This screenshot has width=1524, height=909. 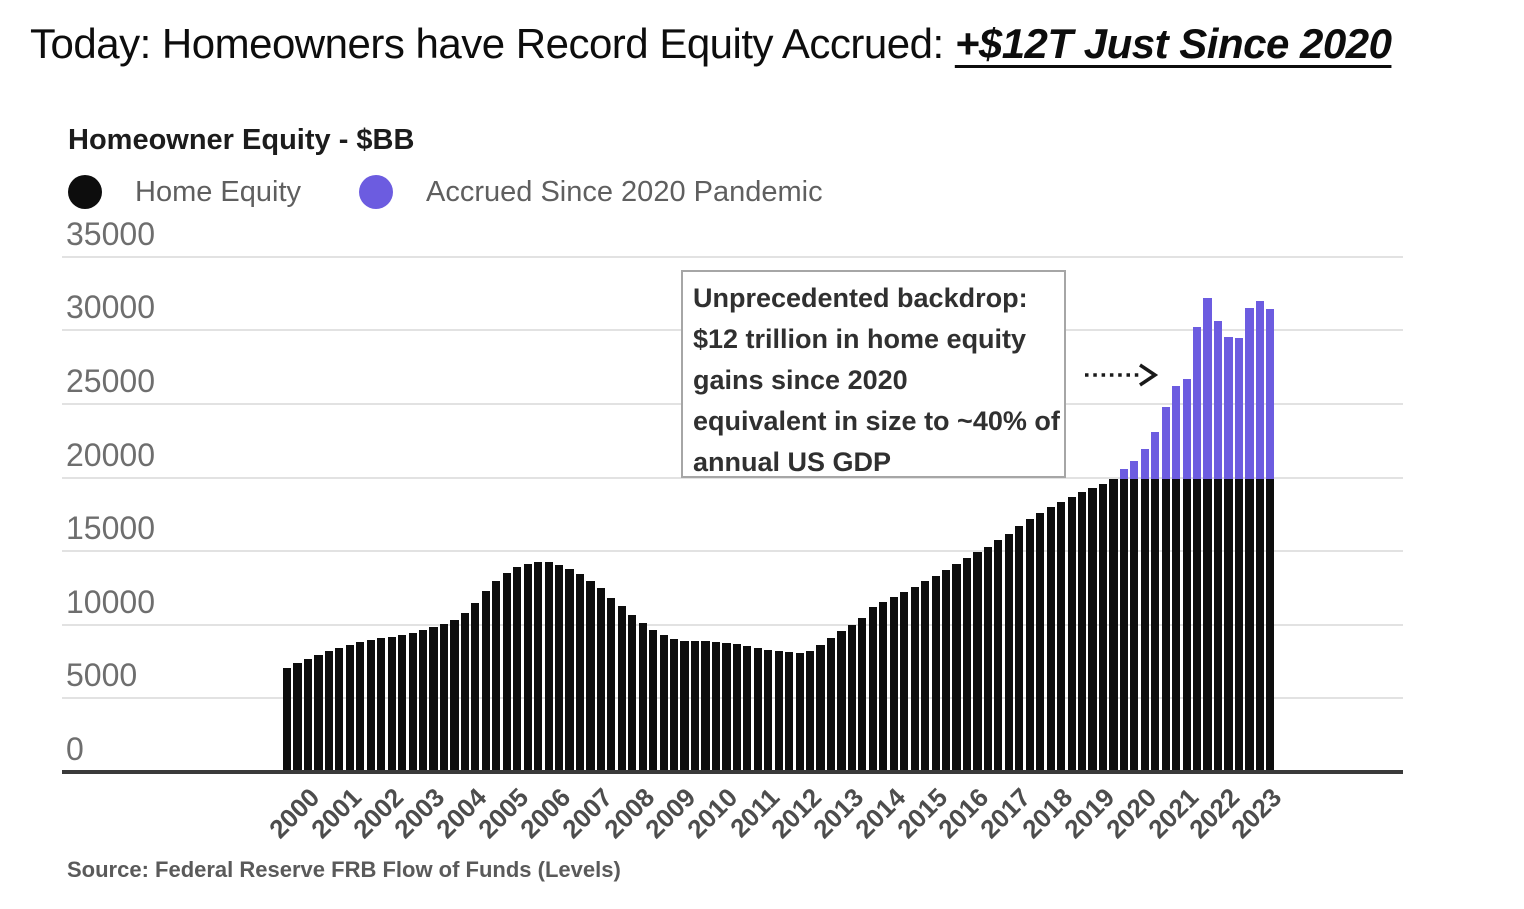 I want to click on y-tick-label: 35000, so click(x=110, y=233).